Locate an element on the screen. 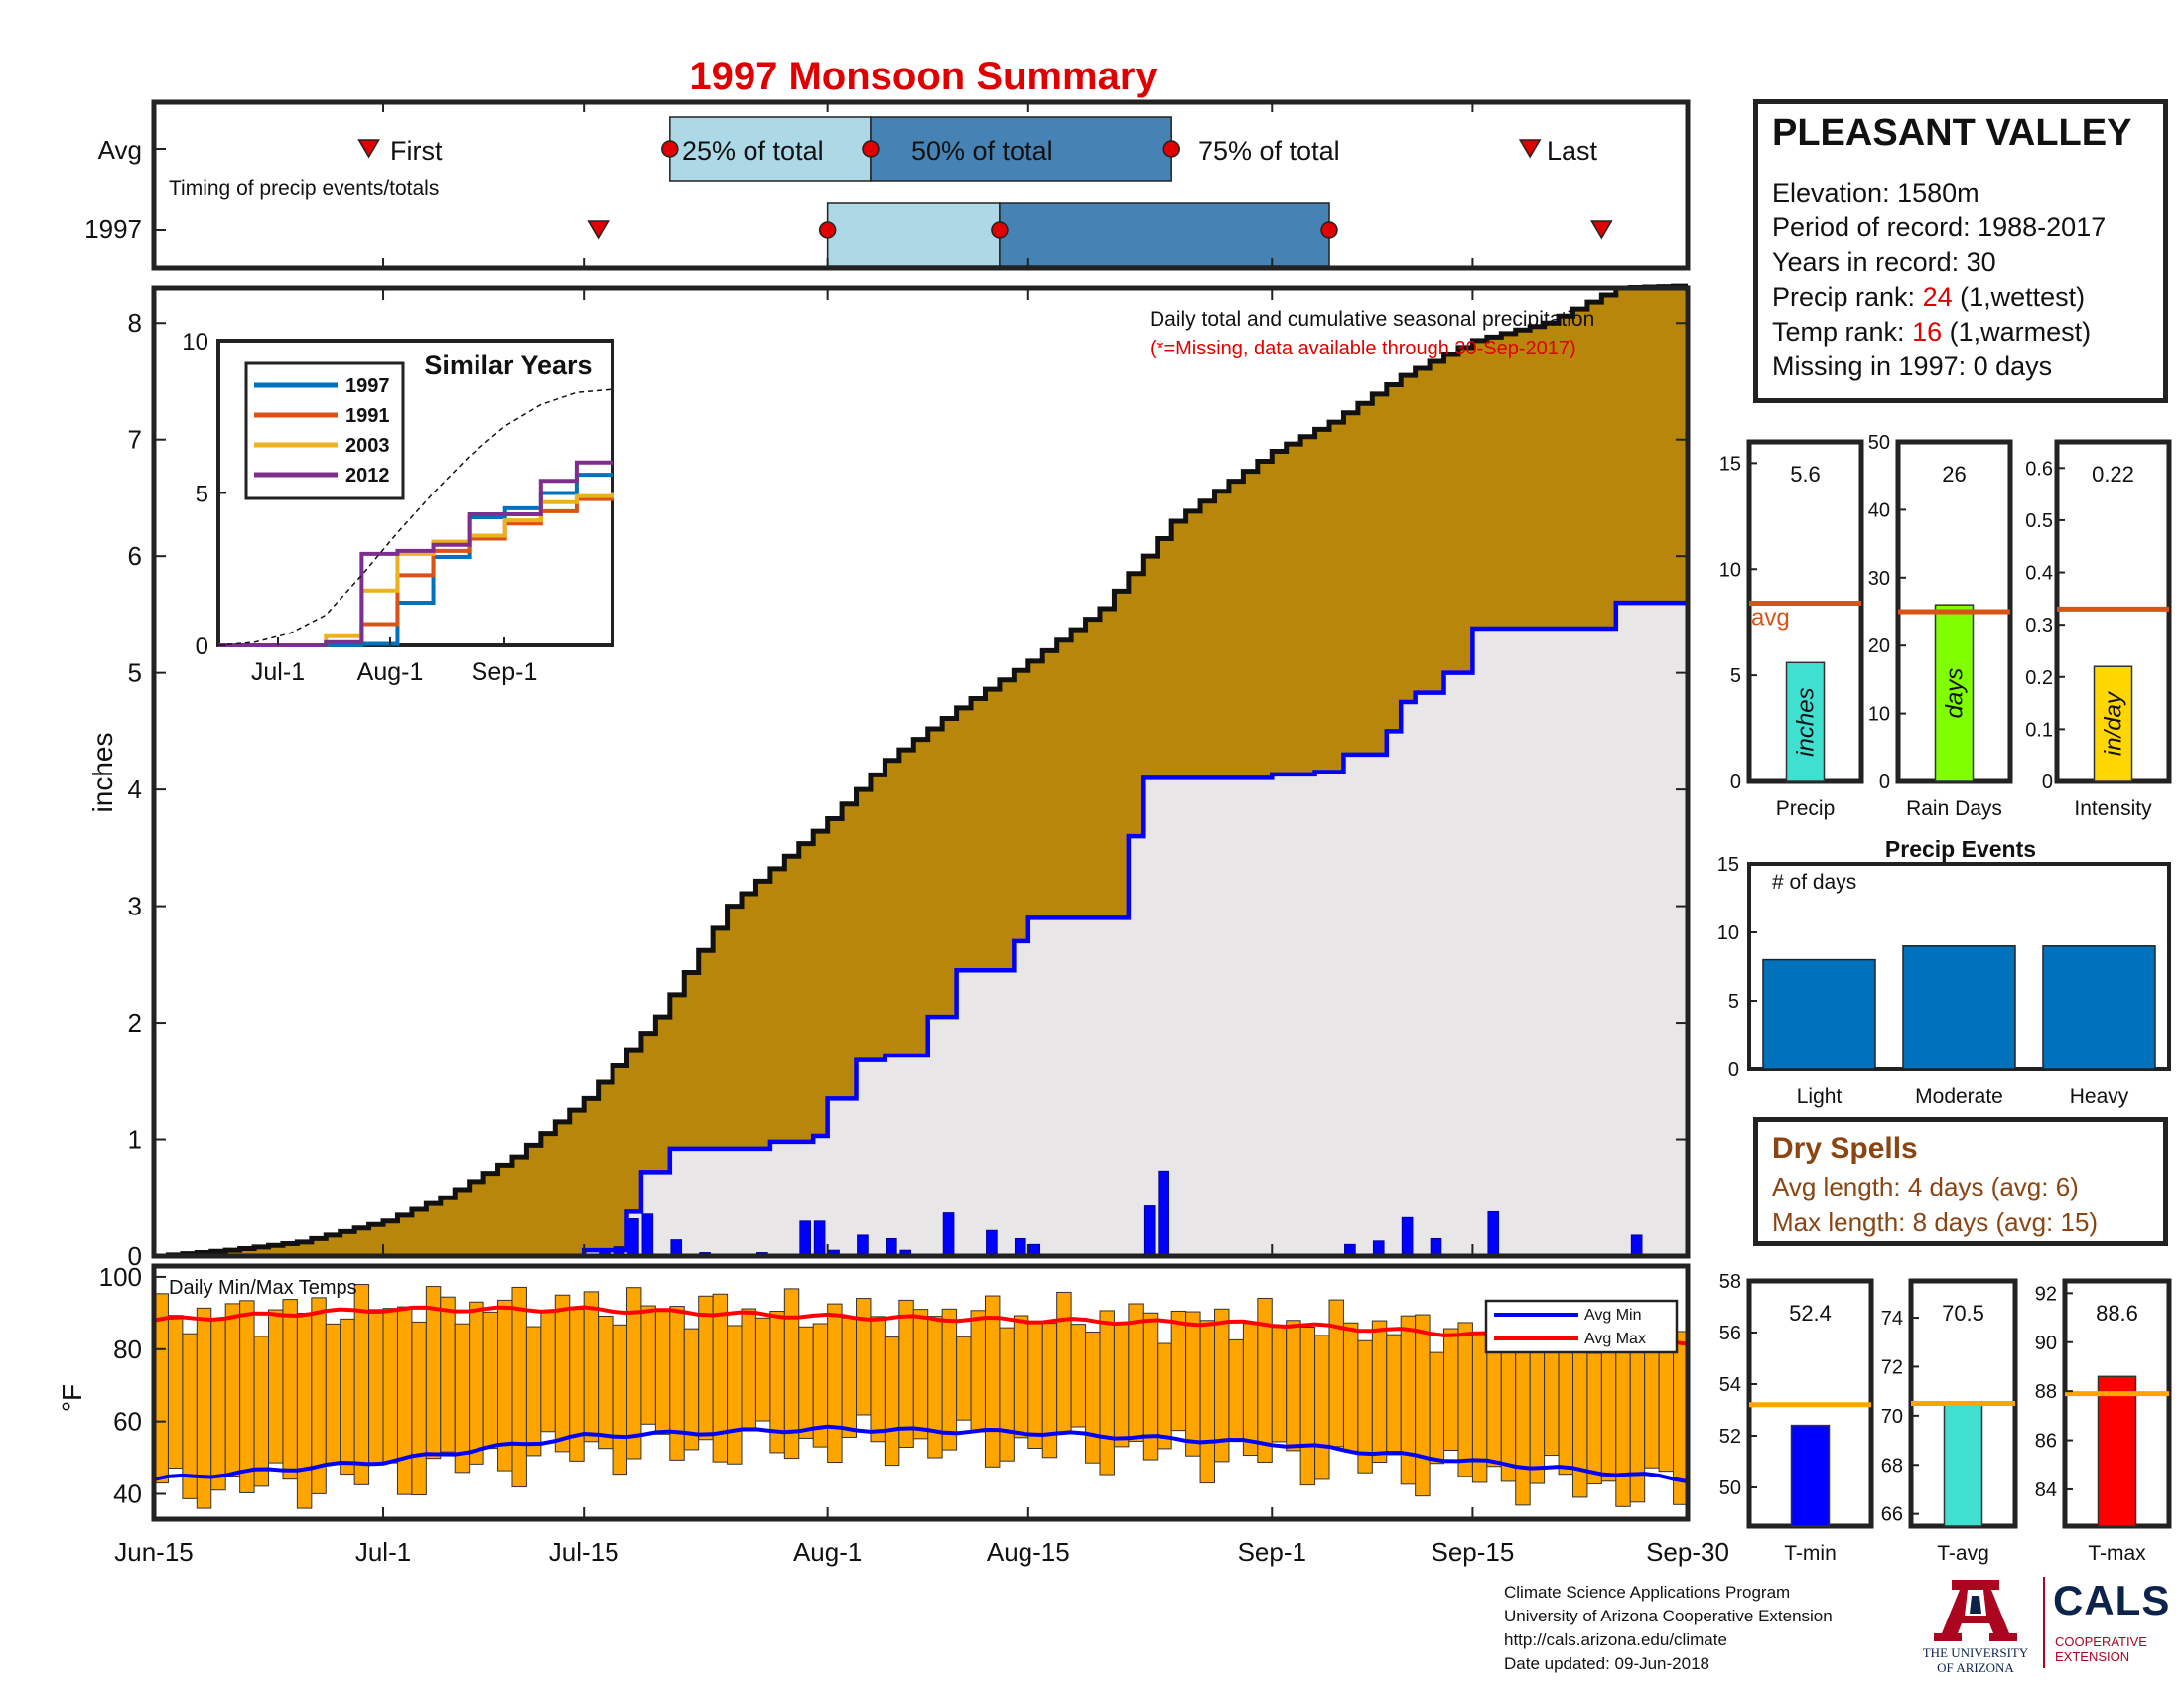  inset-x-tick-label: Aug-1 is located at coordinates (390, 672).